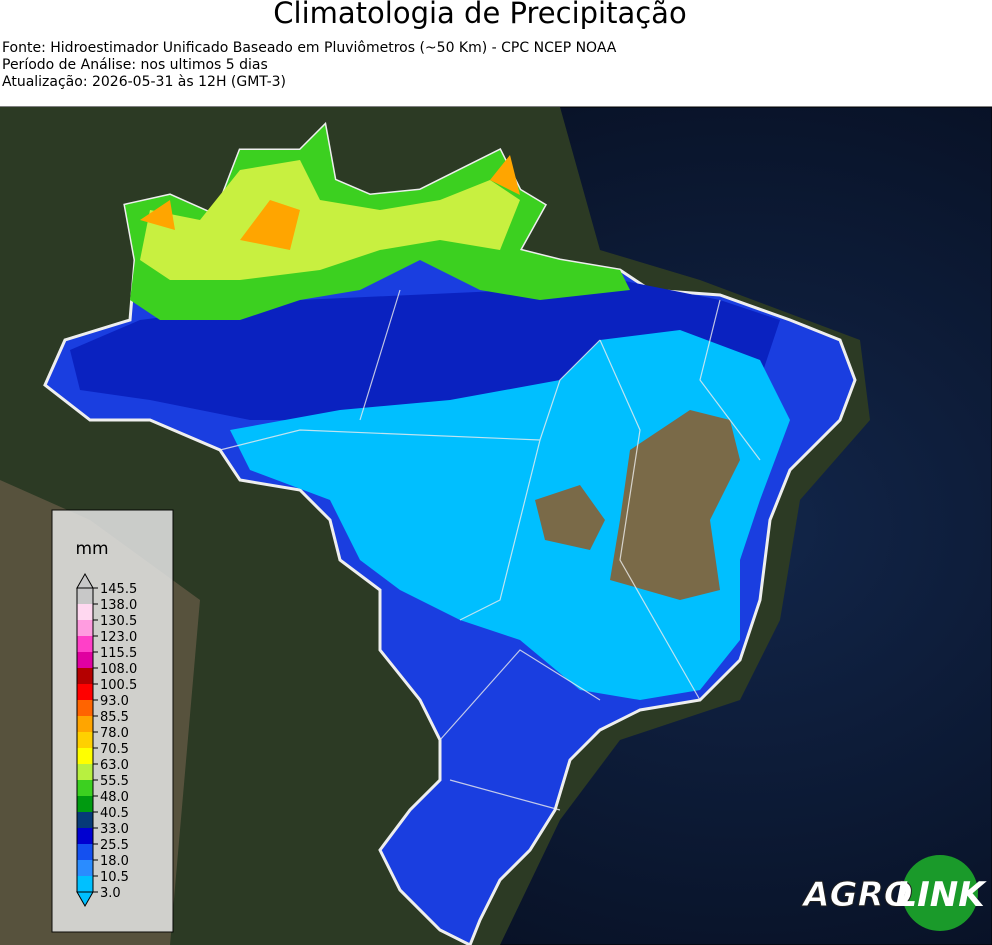  I want to click on colorbar-tick-label: 48.0, so click(114, 797).